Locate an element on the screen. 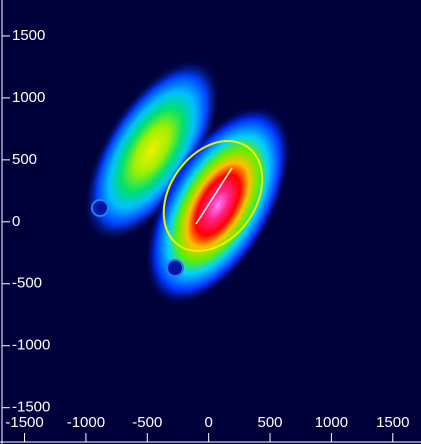 The height and width of the screenshot is (444, 421). x-tick-label: -1500 is located at coordinates (24, 422).